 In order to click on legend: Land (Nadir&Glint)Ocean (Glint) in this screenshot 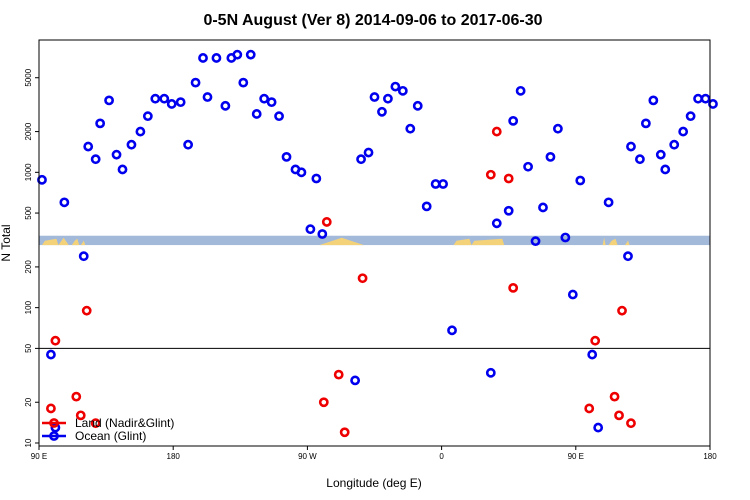, I will do `click(108, 429)`.